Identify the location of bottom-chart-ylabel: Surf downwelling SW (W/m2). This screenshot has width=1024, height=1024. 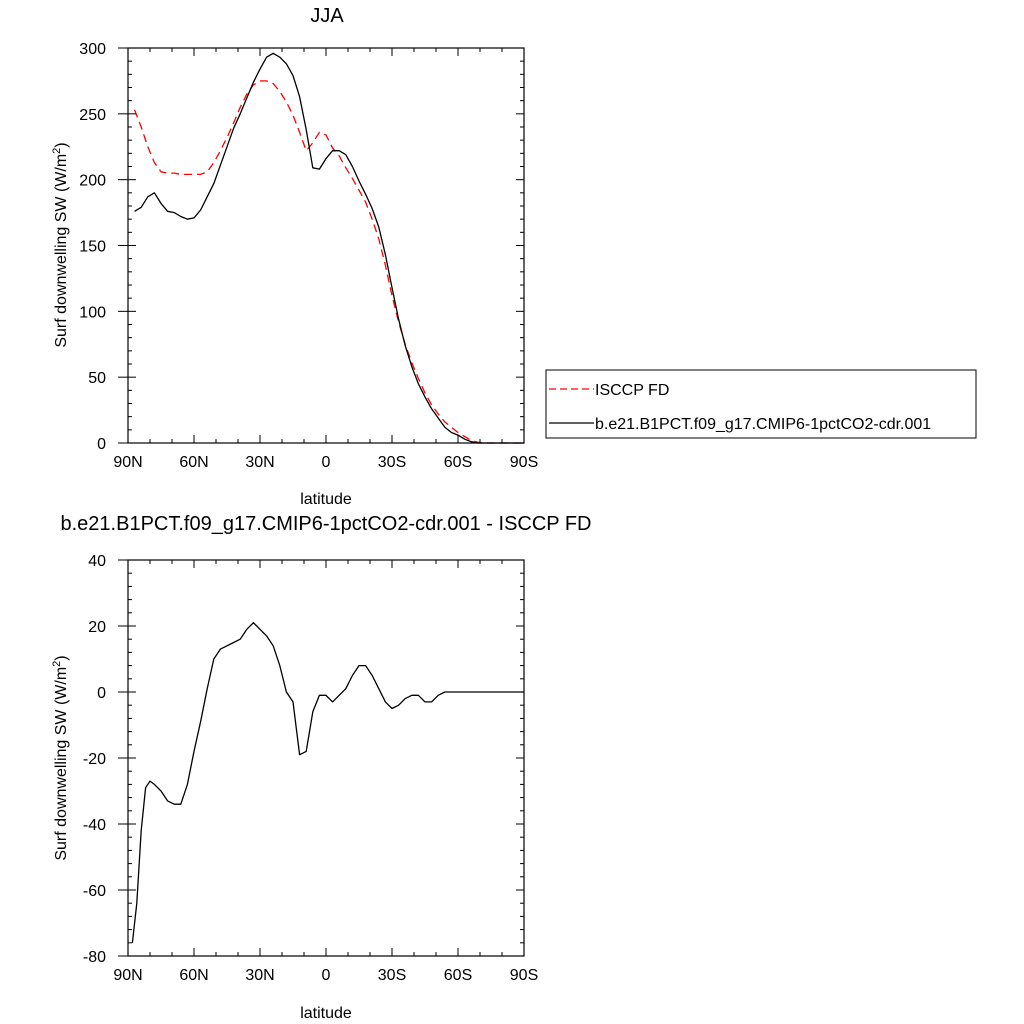
(60, 757).